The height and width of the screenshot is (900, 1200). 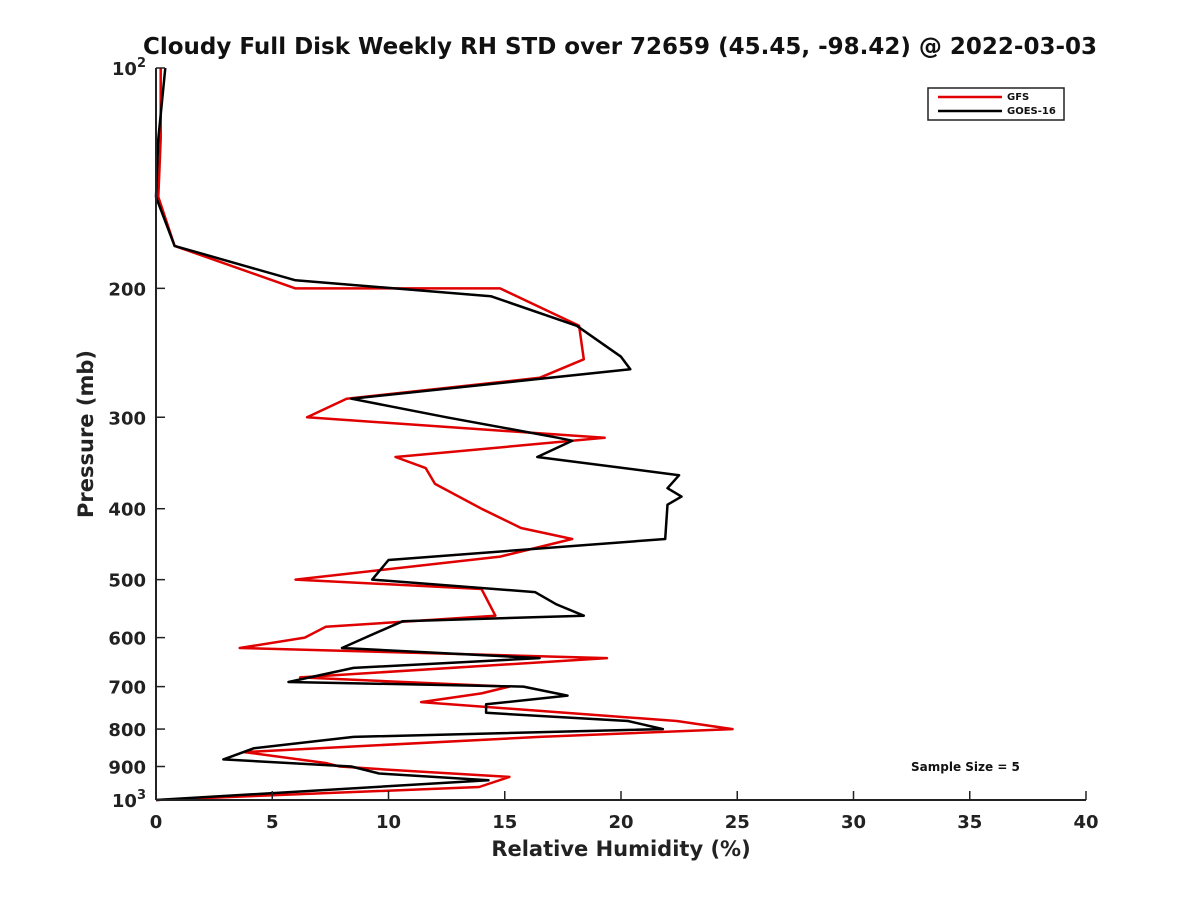 I want to click on y-ticks: 10² 200 300 400 500 600 700 800 900 10³, so click(x=136, y=434).